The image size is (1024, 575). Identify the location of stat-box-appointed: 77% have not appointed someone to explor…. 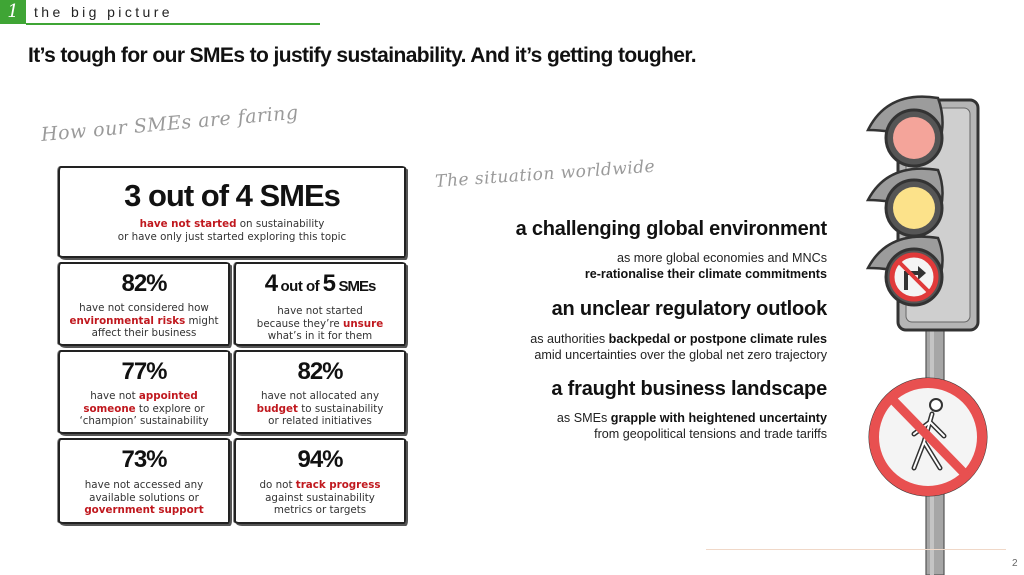
(144, 392).